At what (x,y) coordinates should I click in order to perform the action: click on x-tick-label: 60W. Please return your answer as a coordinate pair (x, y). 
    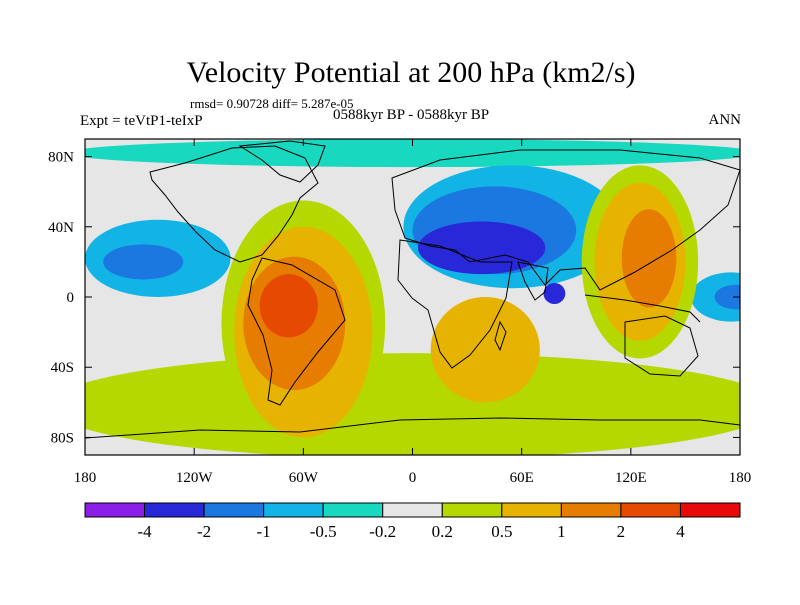
    Looking at the image, I should click on (304, 478).